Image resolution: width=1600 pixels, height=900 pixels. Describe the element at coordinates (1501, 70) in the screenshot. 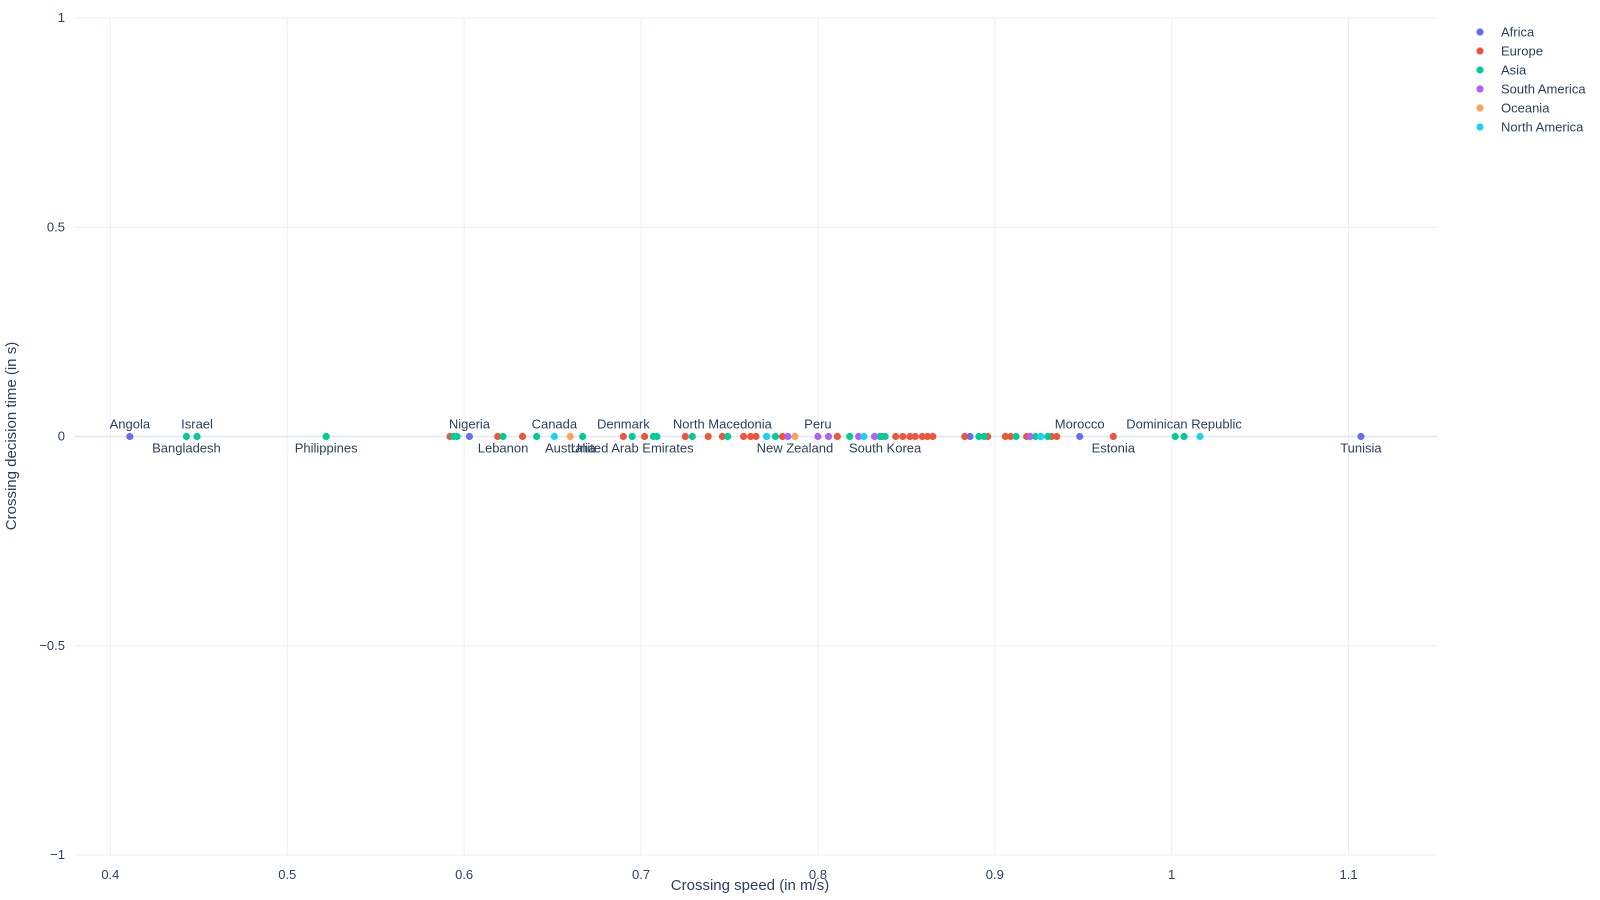

I see `legend-item: Asia` at that location.